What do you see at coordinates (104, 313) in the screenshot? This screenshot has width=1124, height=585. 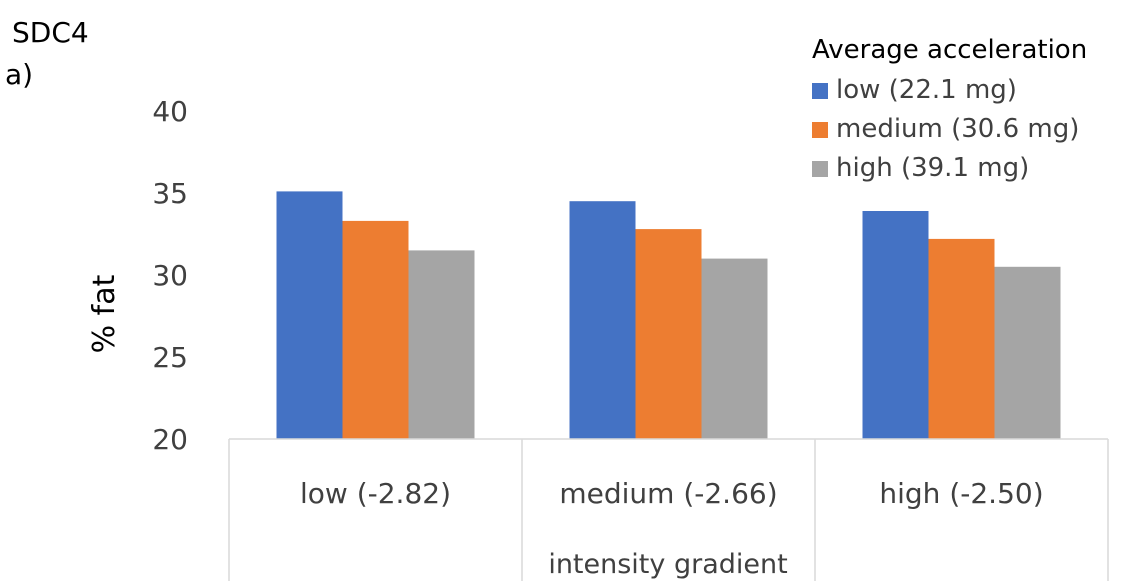 I see `y-axis-label: % fat` at bounding box center [104, 313].